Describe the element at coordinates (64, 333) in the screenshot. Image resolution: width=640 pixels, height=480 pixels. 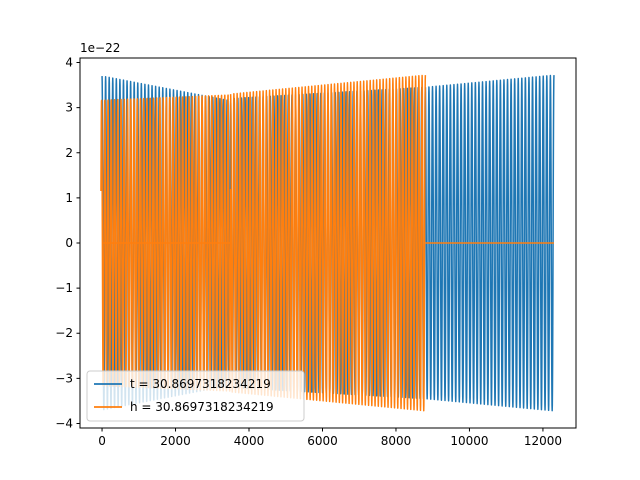
I see `y-tick-label: −2` at that location.